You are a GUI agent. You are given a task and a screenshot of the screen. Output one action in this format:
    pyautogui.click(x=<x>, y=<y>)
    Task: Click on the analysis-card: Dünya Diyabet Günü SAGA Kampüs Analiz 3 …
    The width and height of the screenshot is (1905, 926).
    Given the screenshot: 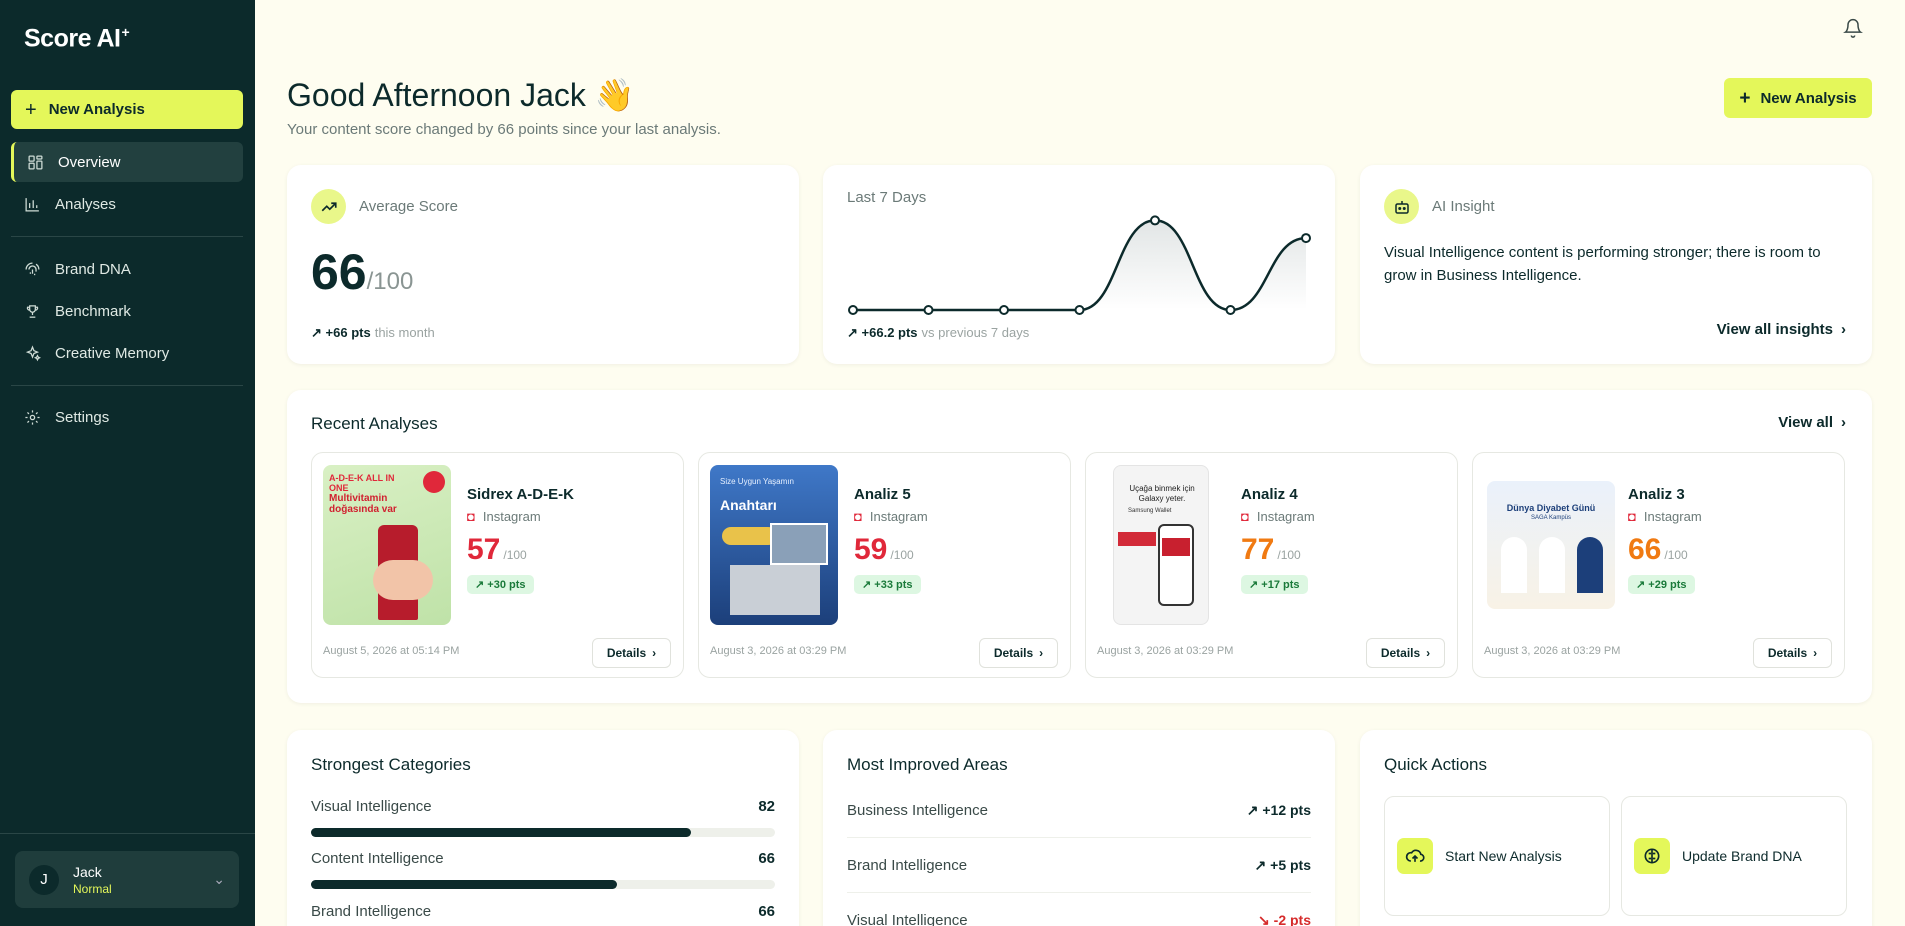 What is the action you would take?
    pyautogui.click(x=1658, y=565)
    